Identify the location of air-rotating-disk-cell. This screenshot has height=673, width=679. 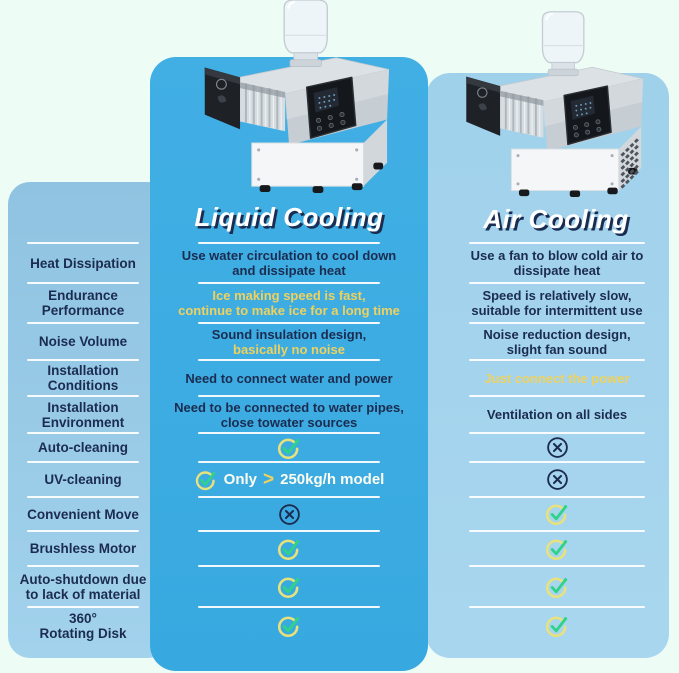
(557, 626).